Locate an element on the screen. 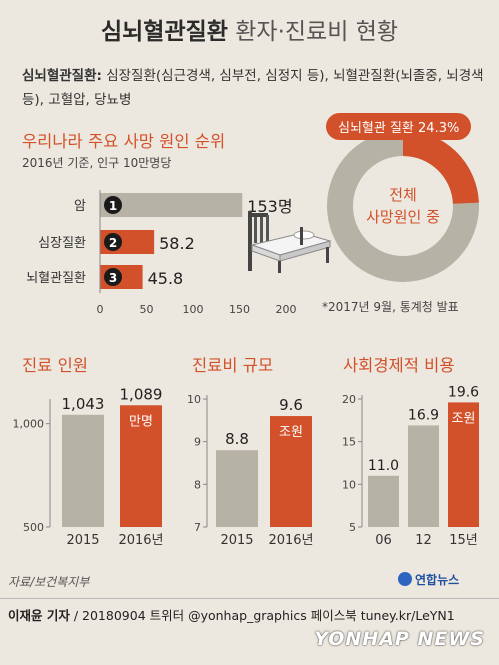  bar-value-label: 11.0 is located at coordinates (383, 466).